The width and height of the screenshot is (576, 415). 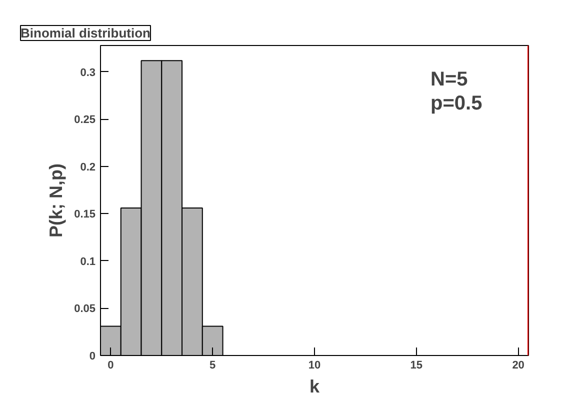 What do you see at coordinates (416, 366) in the screenshot?
I see `x-tick-label: 15` at bounding box center [416, 366].